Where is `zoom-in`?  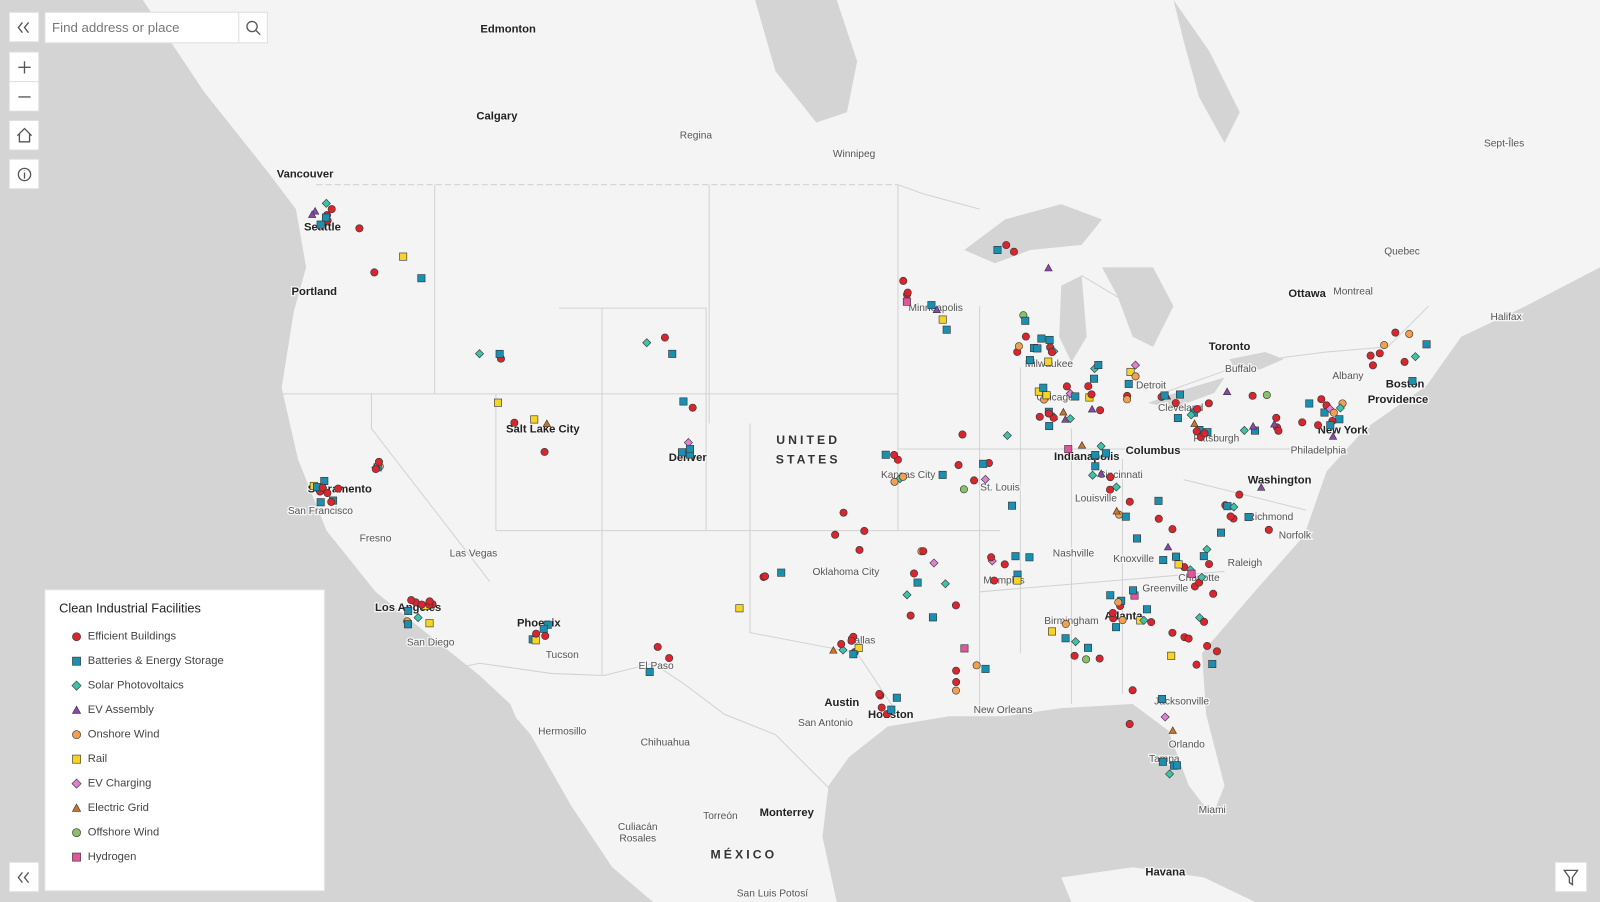
zoom-in is located at coordinates (24, 67).